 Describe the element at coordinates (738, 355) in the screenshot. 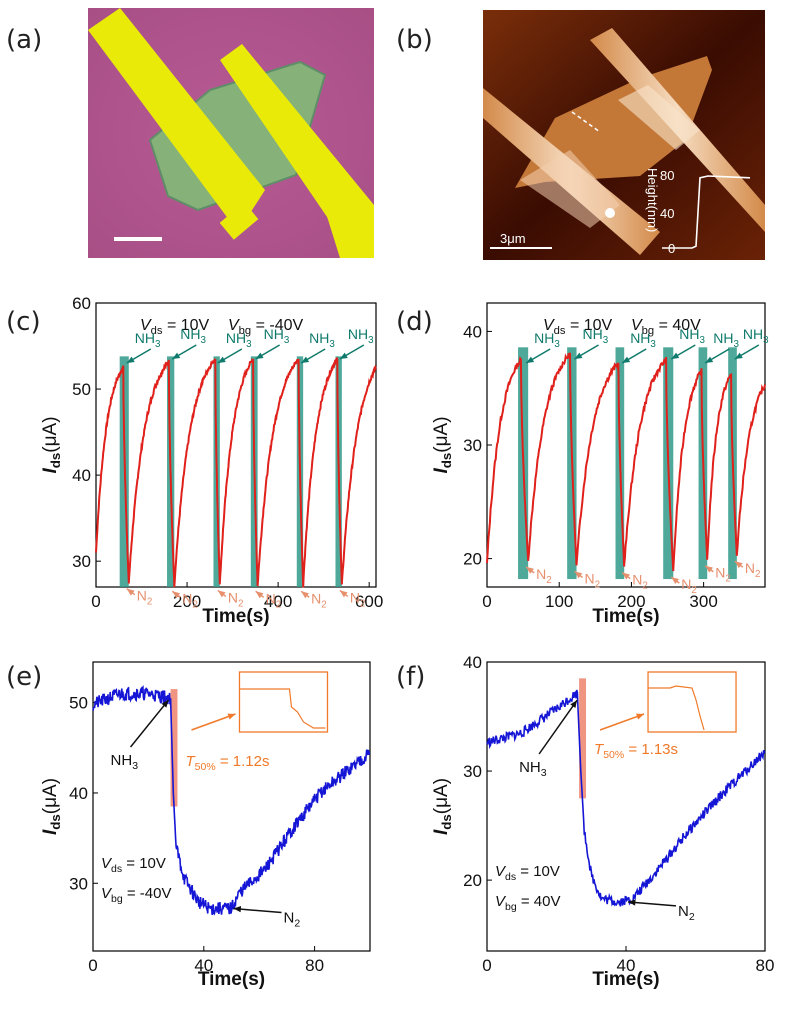

I see `nh3-arrow-5-head` at that location.